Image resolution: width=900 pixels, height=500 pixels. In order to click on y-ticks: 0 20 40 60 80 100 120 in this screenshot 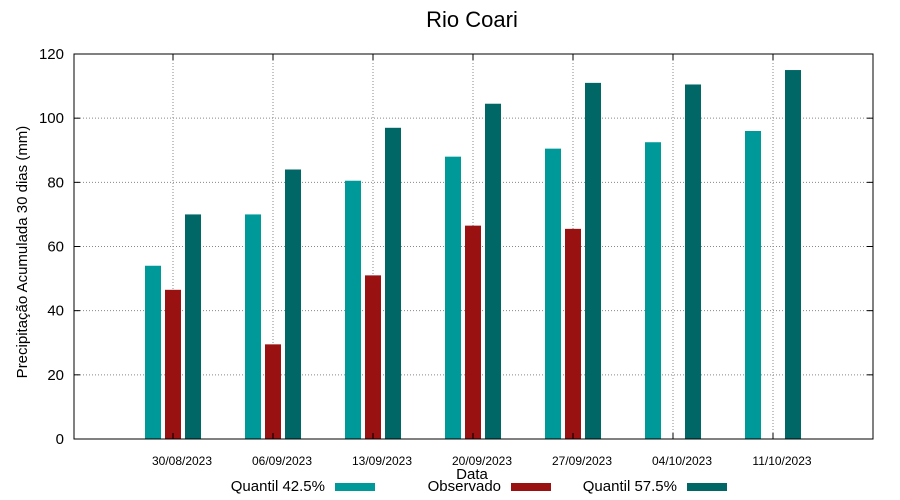, I will do `click(51, 247)`.